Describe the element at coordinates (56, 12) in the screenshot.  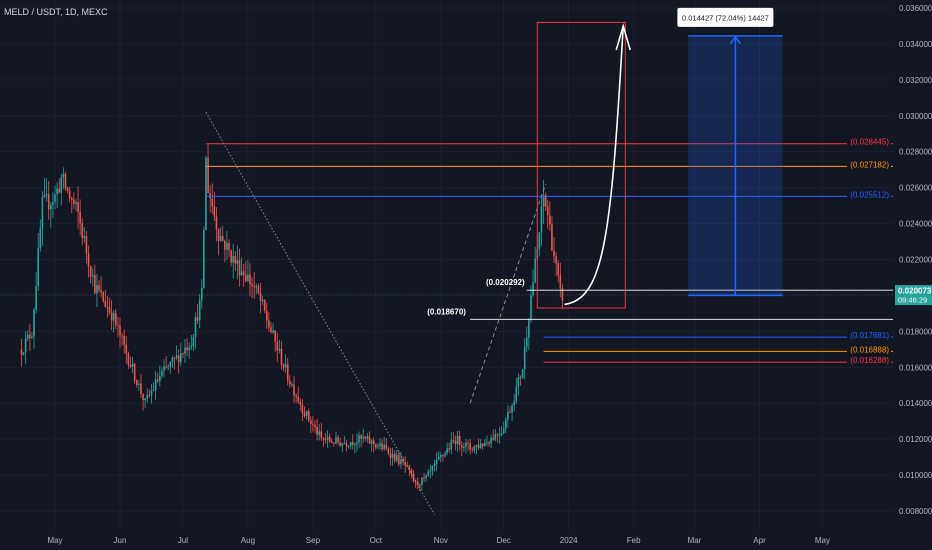
I see `symbol-title: MELD / USDT, 1D, MEXC` at that location.